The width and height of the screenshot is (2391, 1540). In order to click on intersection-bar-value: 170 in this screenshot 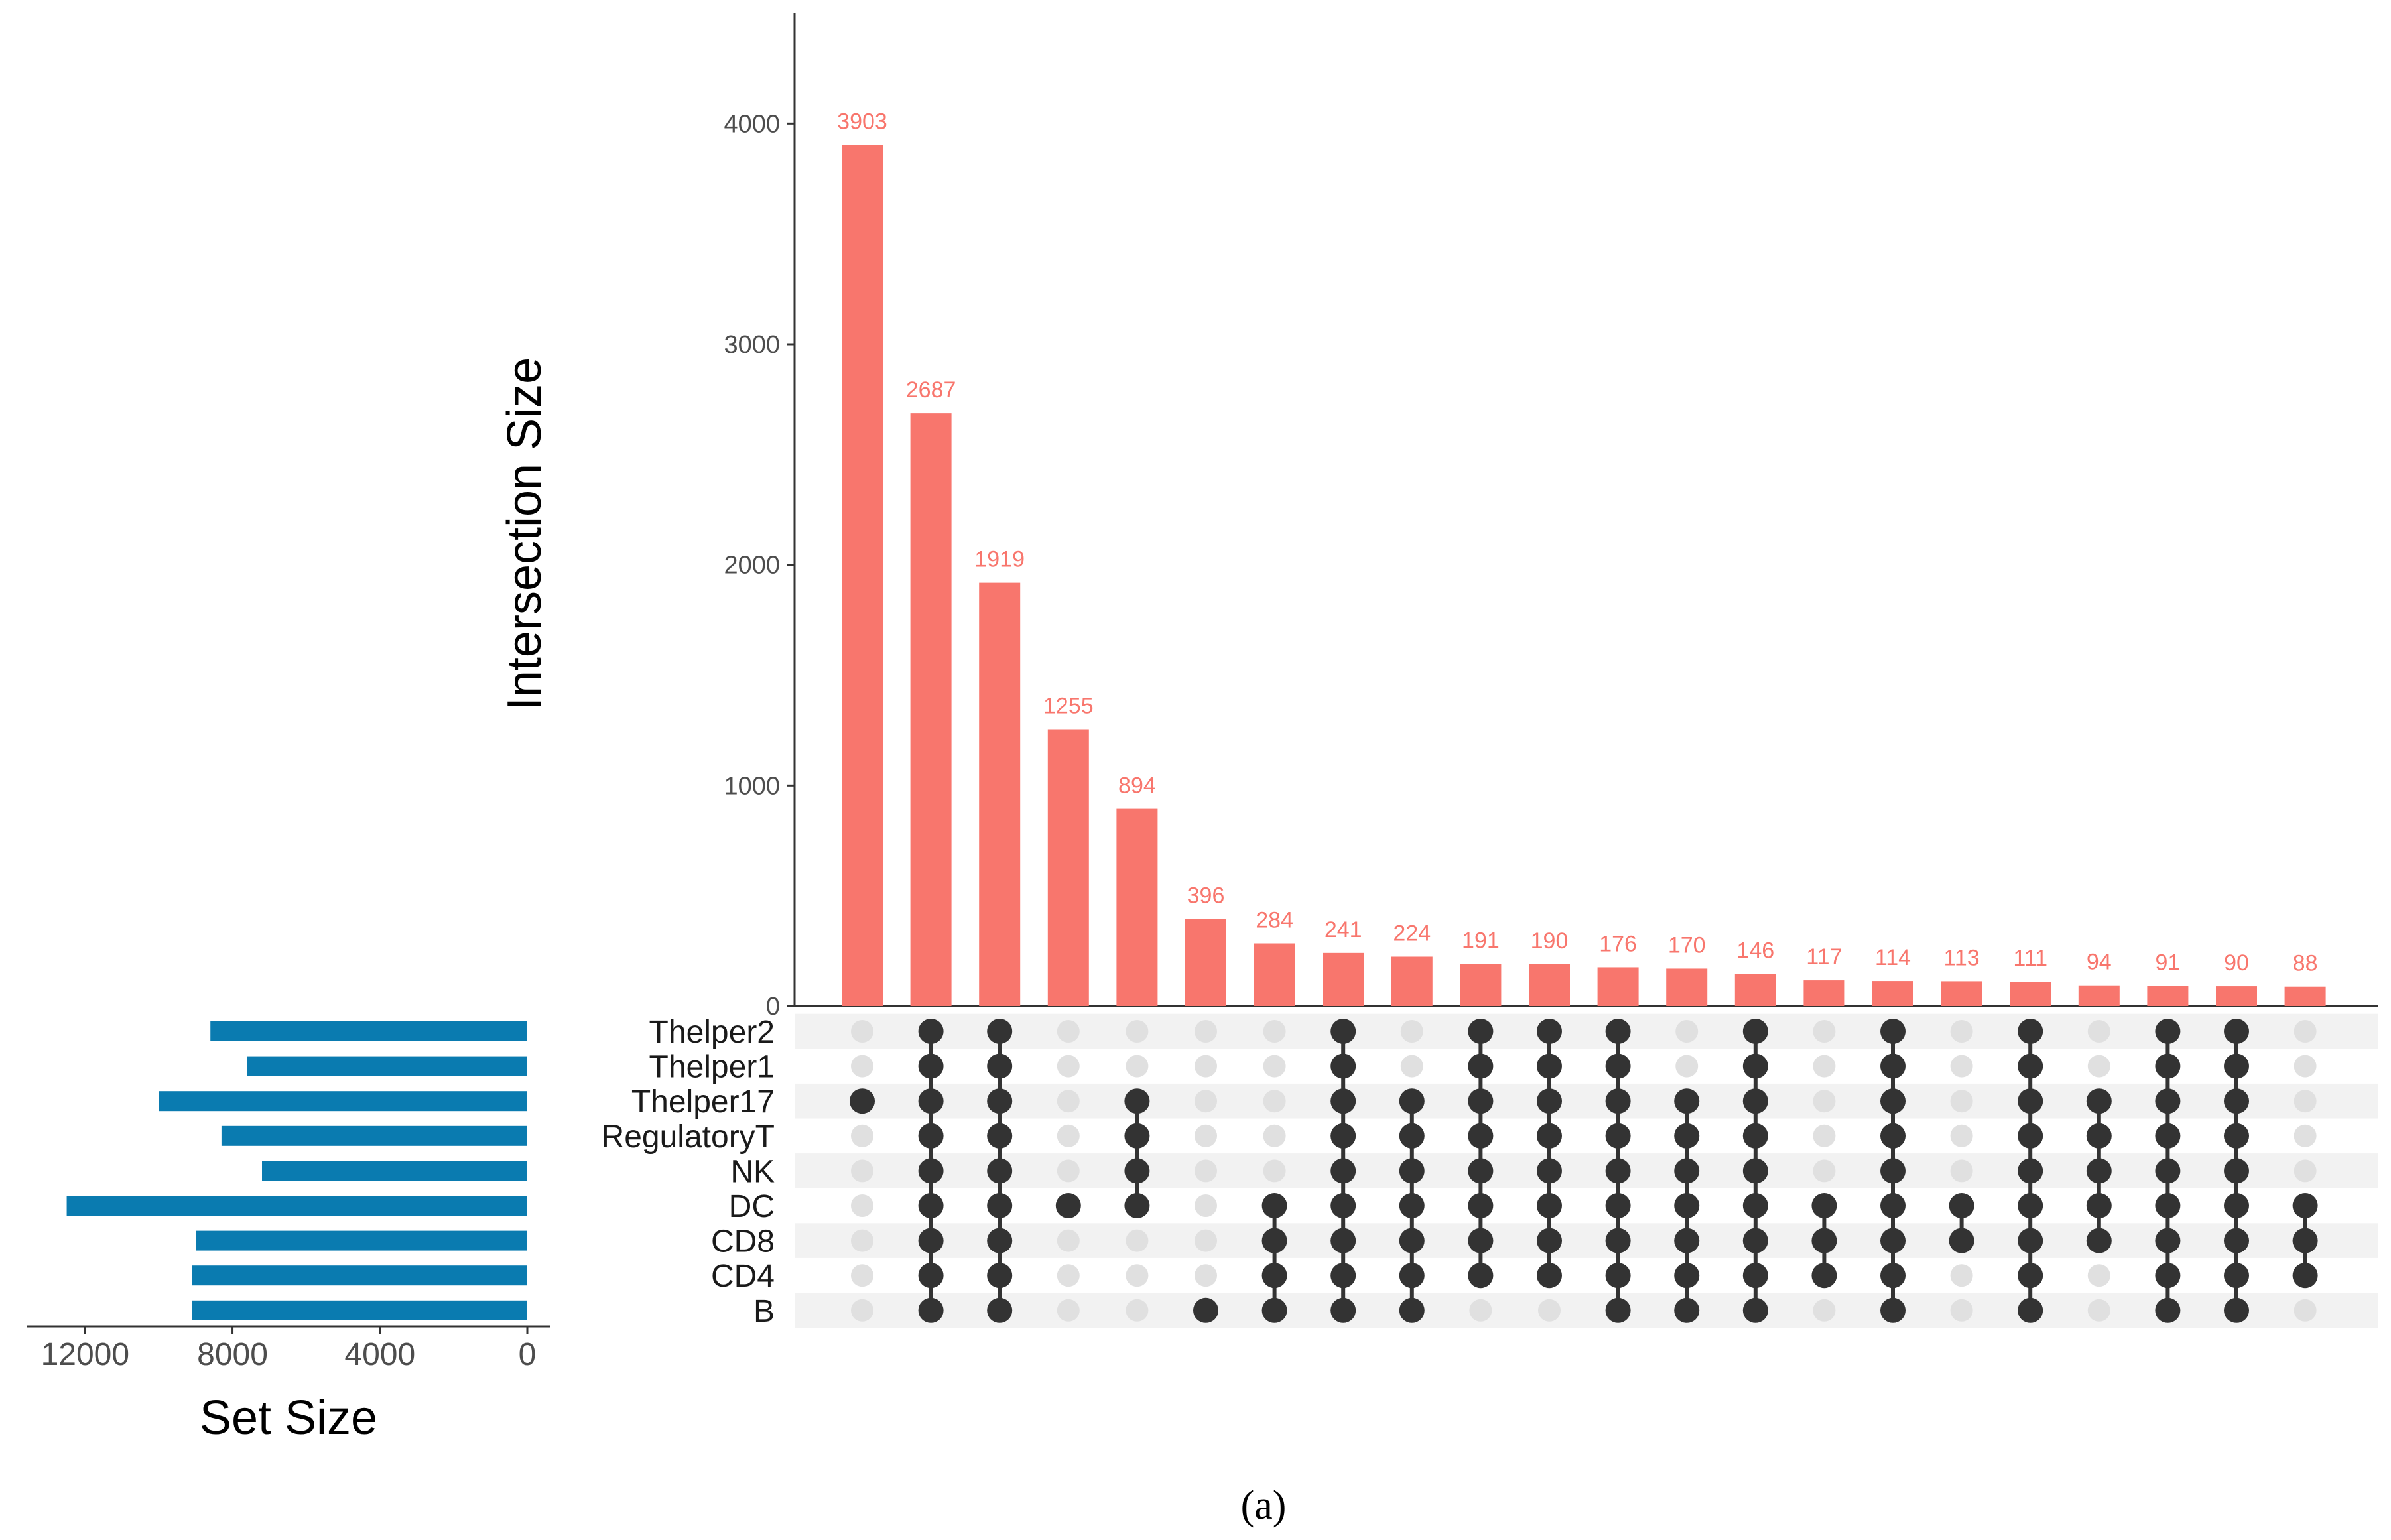, I will do `click(1687, 945)`.